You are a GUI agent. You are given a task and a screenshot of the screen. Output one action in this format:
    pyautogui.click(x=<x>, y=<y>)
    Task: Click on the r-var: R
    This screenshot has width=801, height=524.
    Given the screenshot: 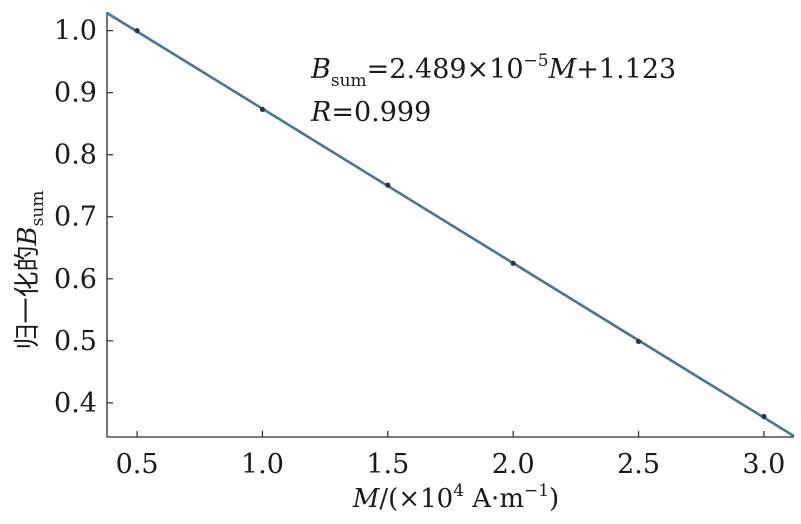 What is the action you would take?
    pyautogui.click(x=320, y=112)
    